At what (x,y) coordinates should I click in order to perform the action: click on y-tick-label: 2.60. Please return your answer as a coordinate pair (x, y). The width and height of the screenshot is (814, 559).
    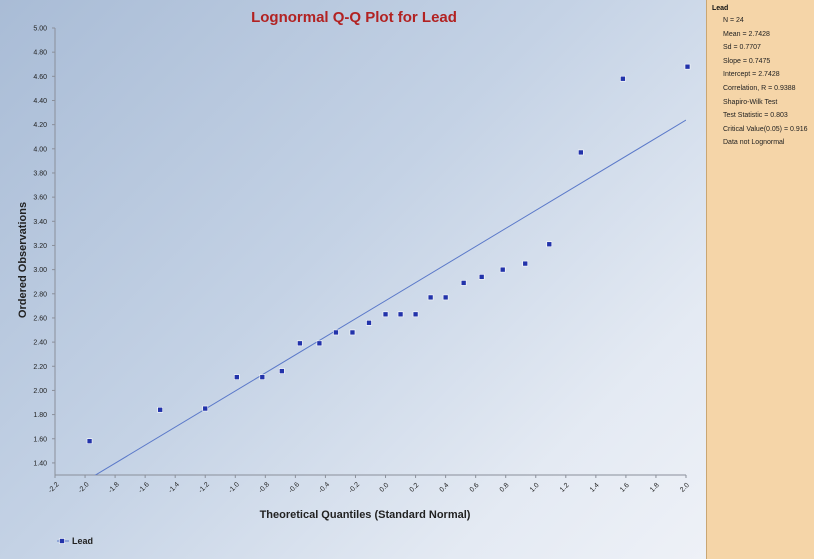
    Looking at the image, I should click on (40, 318).